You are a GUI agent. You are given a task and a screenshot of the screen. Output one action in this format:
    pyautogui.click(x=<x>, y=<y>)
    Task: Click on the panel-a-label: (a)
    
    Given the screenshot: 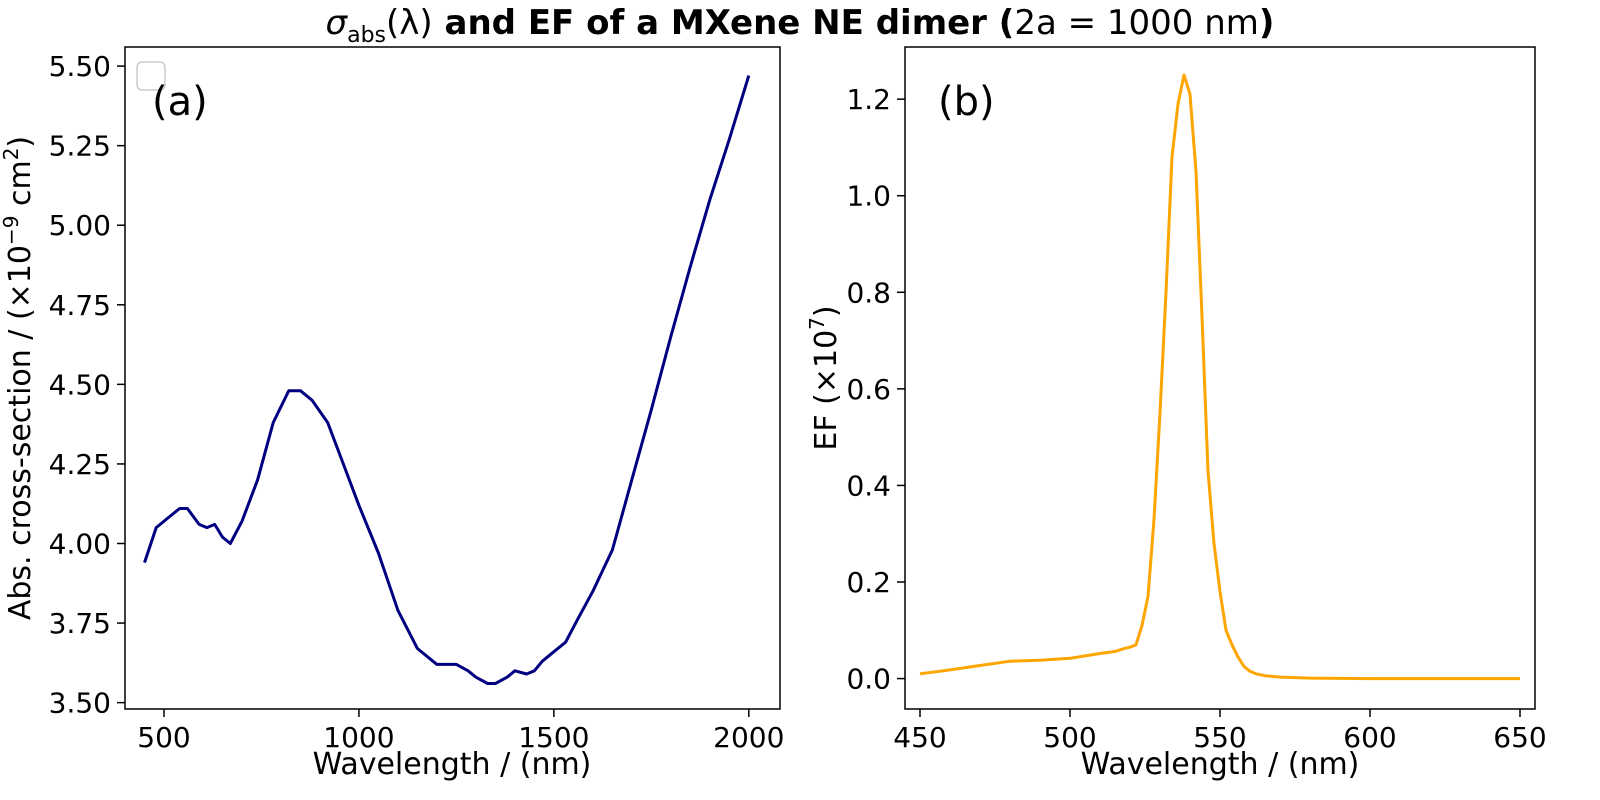 What is the action you would take?
    pyautogui.click(x=180, y=102)
    